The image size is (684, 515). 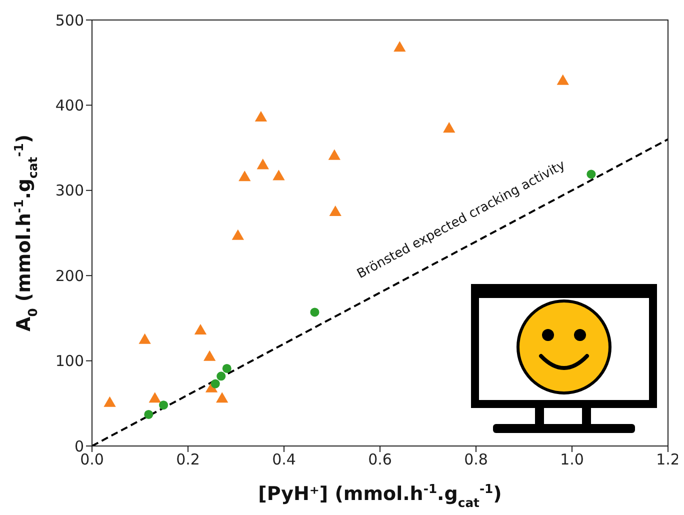 I want to click on y-tick-label: 300, so click(x=69, y=191).